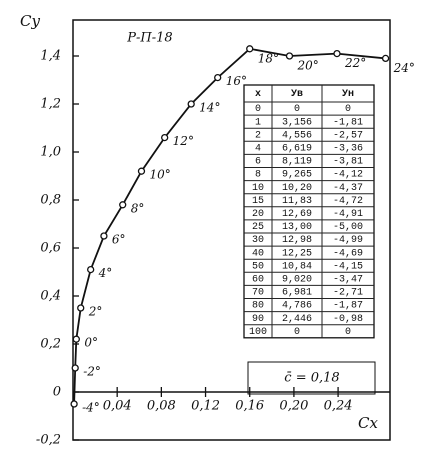 Image resolution: width=424 pixels, height=473 pixels. I want to click on table-cell: 40, so click(258, 253).